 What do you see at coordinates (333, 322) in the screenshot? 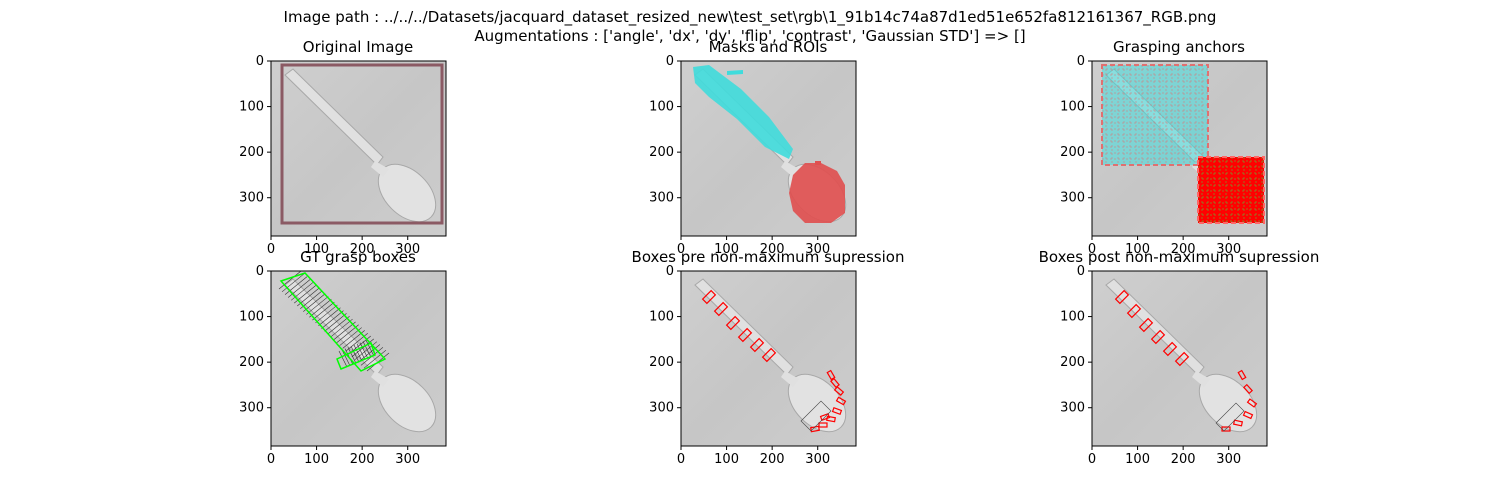
I see `gt-grasp-outline` at bounding box center [333, 322].